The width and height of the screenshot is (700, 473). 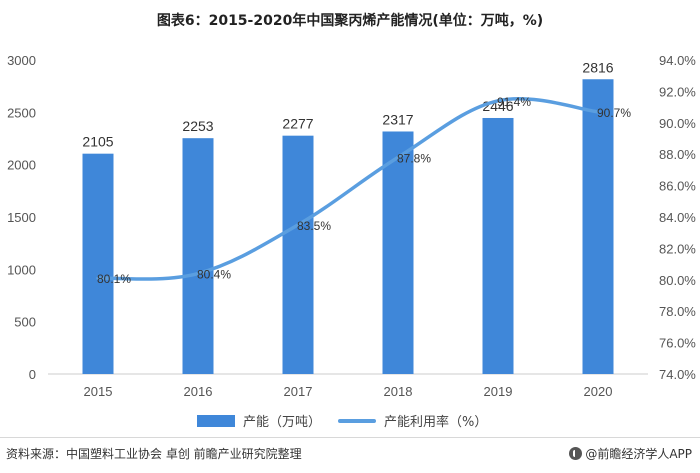 I want to click on y-left-tick-label: 2500, so click(x=21, y=112).